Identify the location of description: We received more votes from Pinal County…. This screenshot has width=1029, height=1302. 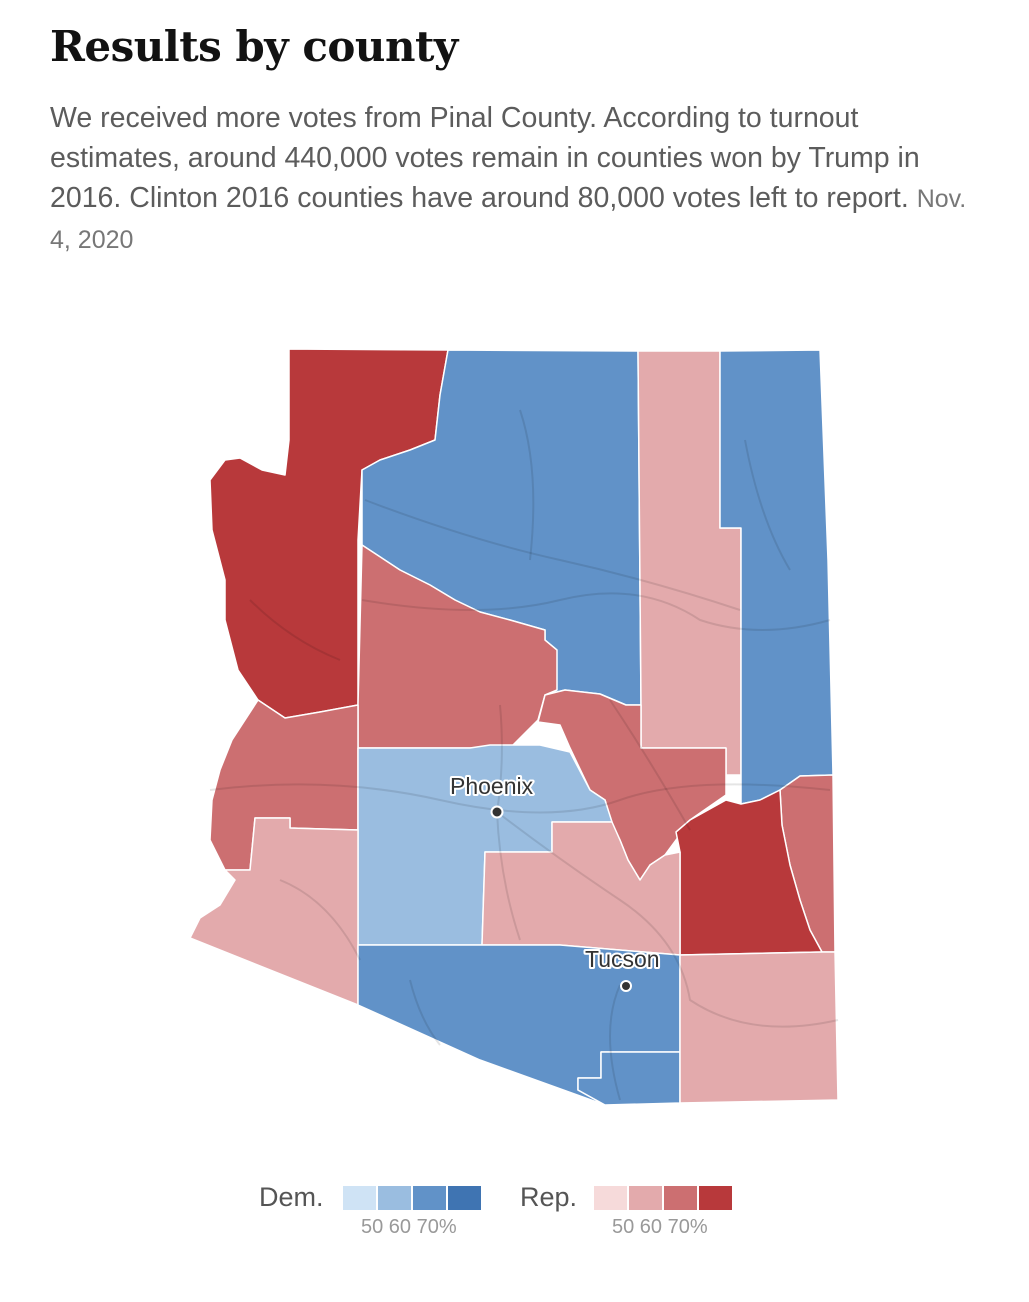
(515, 179).